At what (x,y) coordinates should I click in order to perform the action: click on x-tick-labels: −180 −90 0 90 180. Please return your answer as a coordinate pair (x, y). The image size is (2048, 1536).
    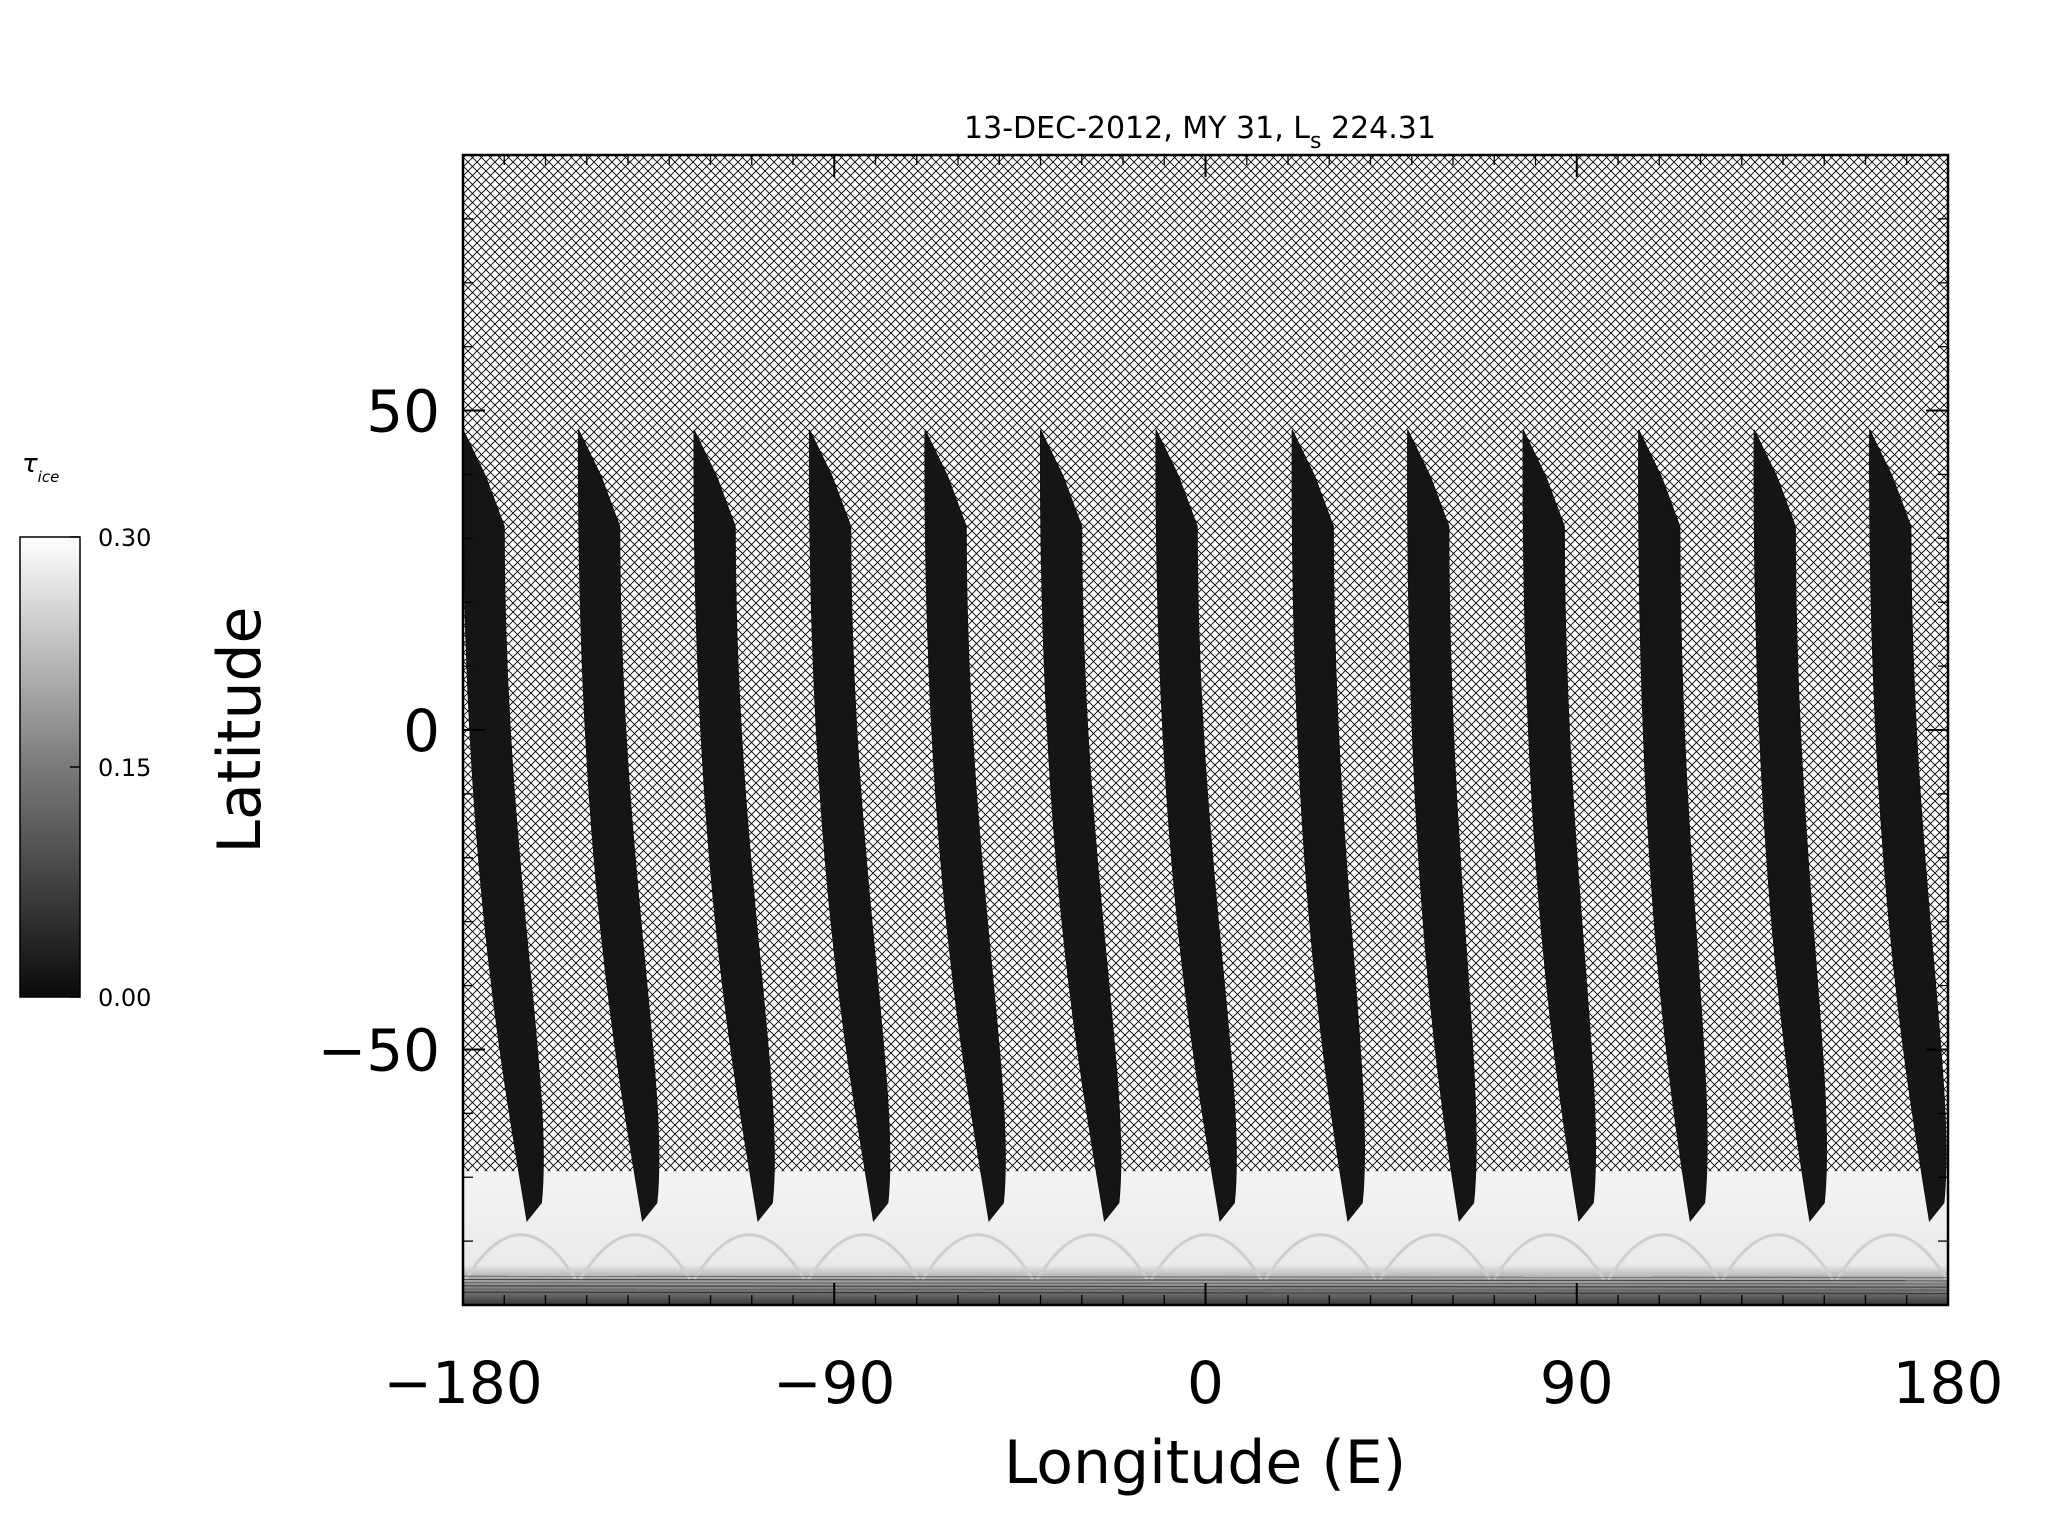
    Looking at the image, I should click on (1193, 1383).